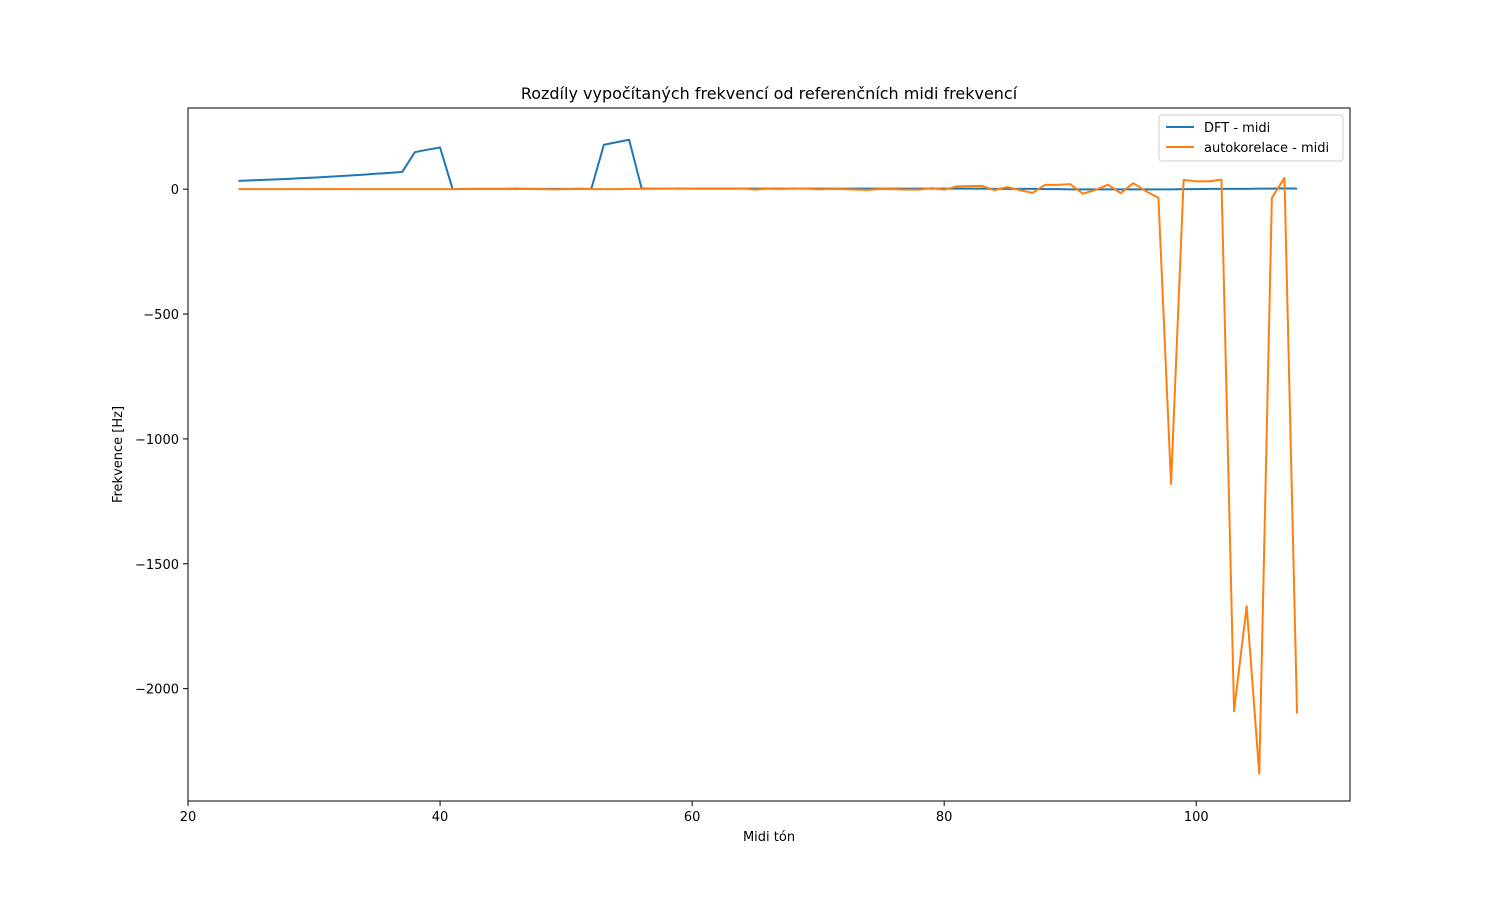  I want to click on y-axis-label: Frekvence [Hz], so click(118, 454).